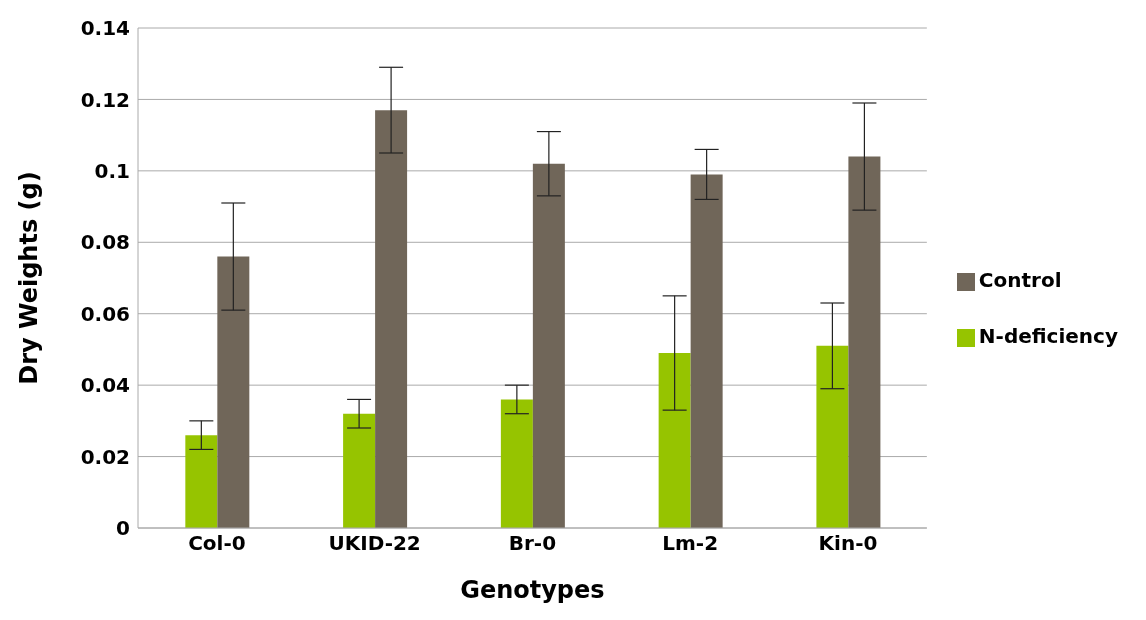 Image resolution: width=1146 pixels, height=620 pixels. What do you see at coordinates (28, 278) in the screenshot?
I see `y-axis-title: Dry Weights (g)` at bounding box center [28, 278].